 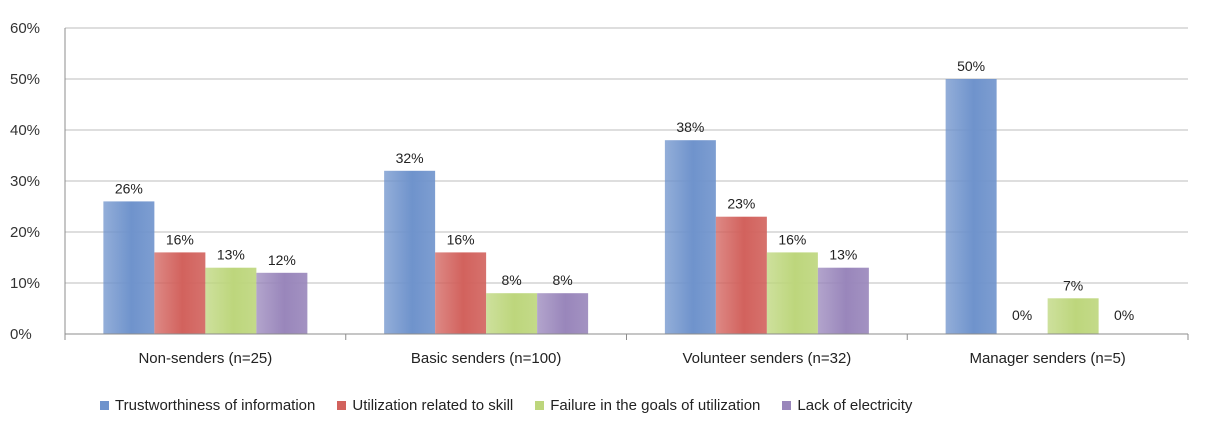 I want to click on x-category-label: Basic senders (n=100), so click(x=486, y=358).